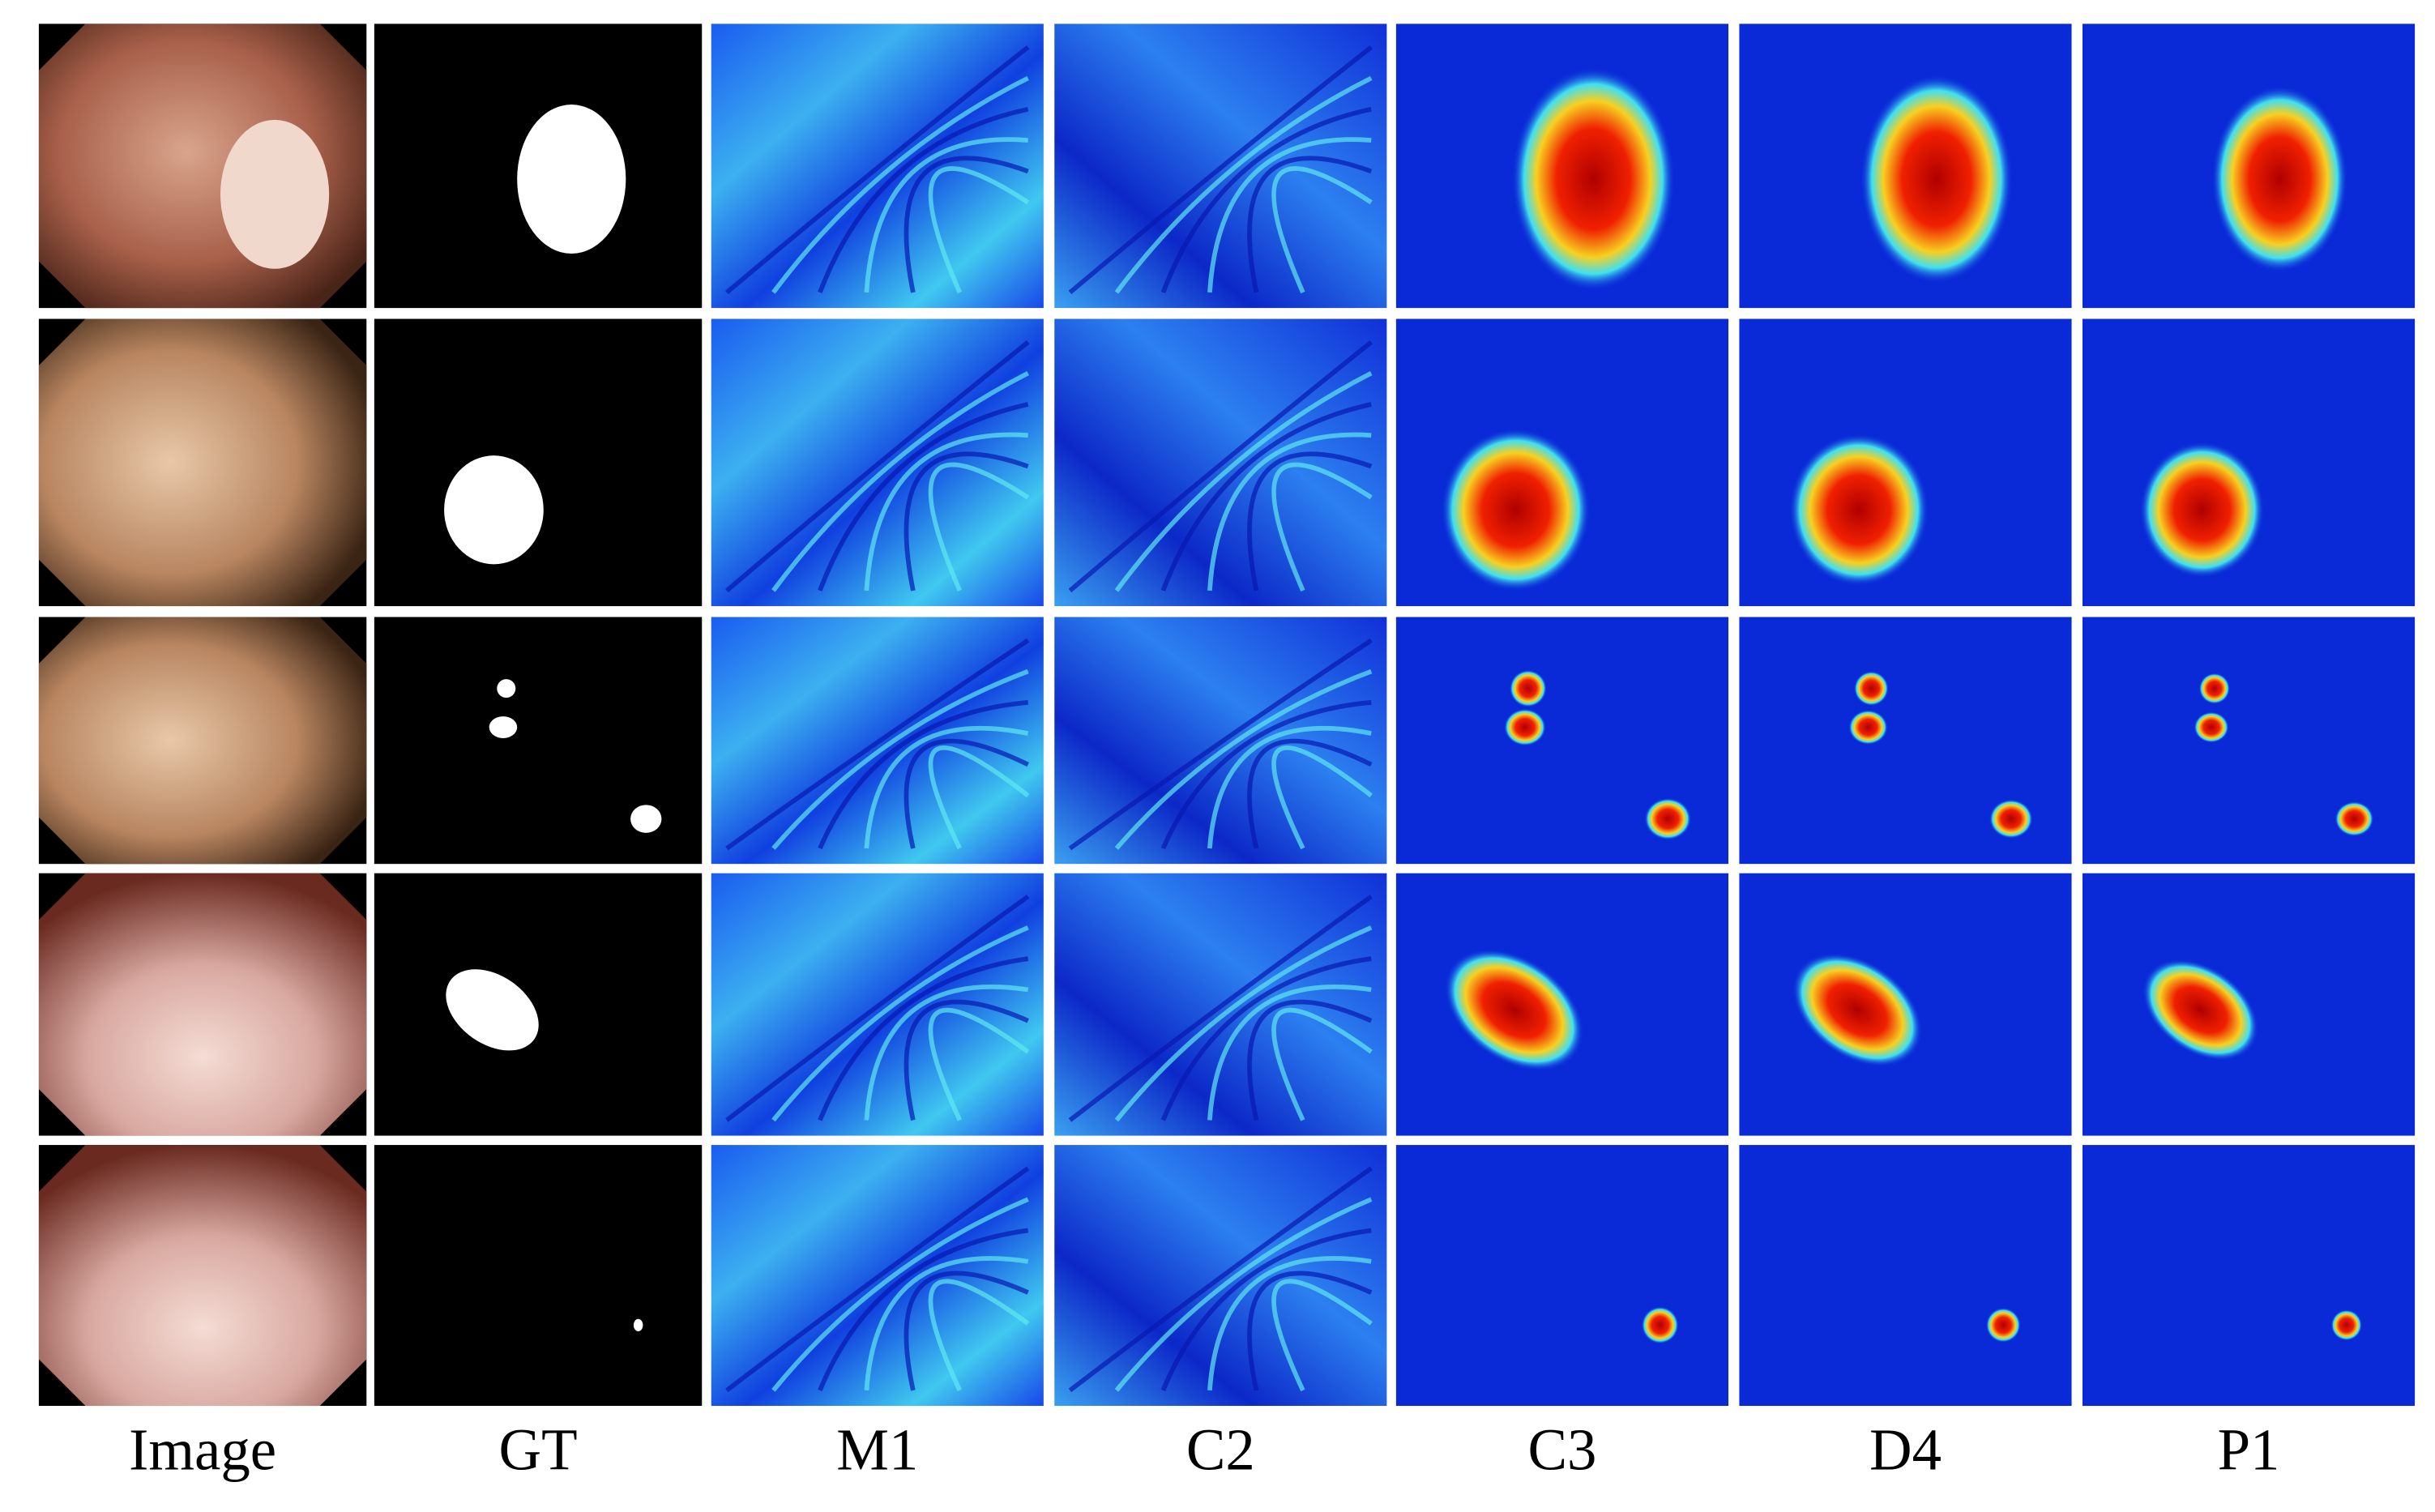  I want to click on column-label: GT, so click(538, 1450).